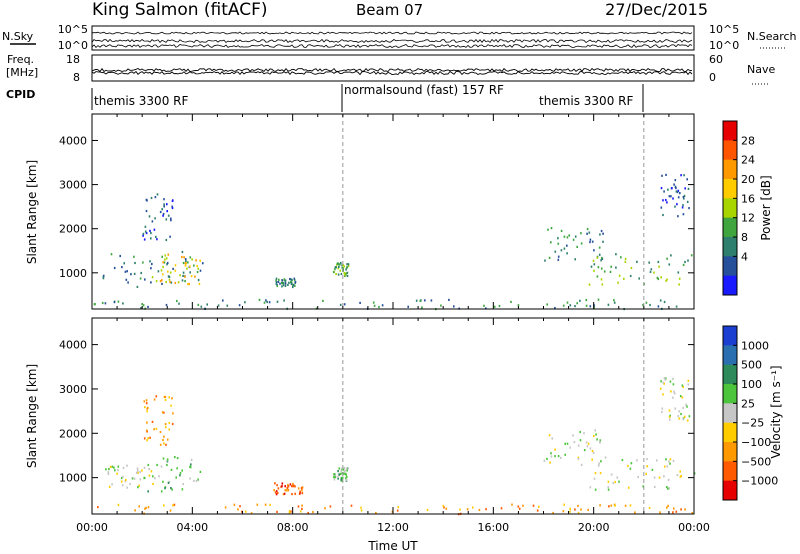 This screenshot has height=554, width=800. I want to click on velocity-colorbar-ticks: 1000 500 100 25 −25 −100 −500 −1000, so click(755, 413).